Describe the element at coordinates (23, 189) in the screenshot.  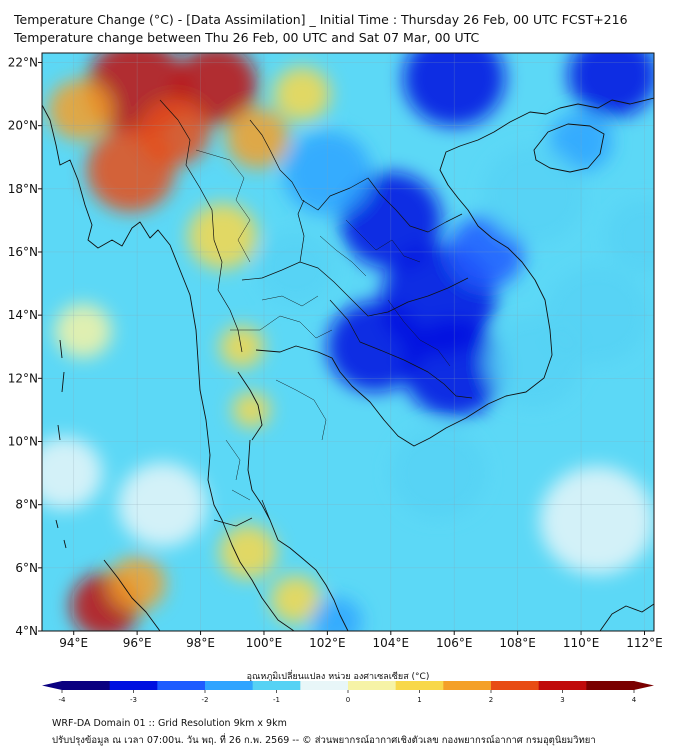
I see `lat-tick-label: 18°N` at that location.